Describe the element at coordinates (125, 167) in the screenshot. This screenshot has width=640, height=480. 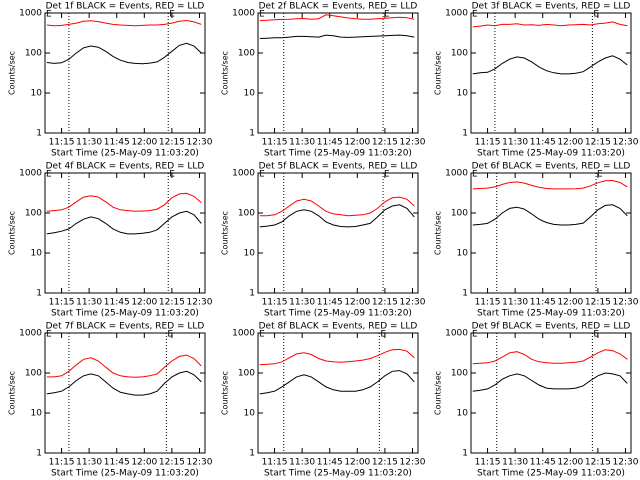
I see `chart-title: Det 4f BLACK = Events, RED = LLD` at that location.